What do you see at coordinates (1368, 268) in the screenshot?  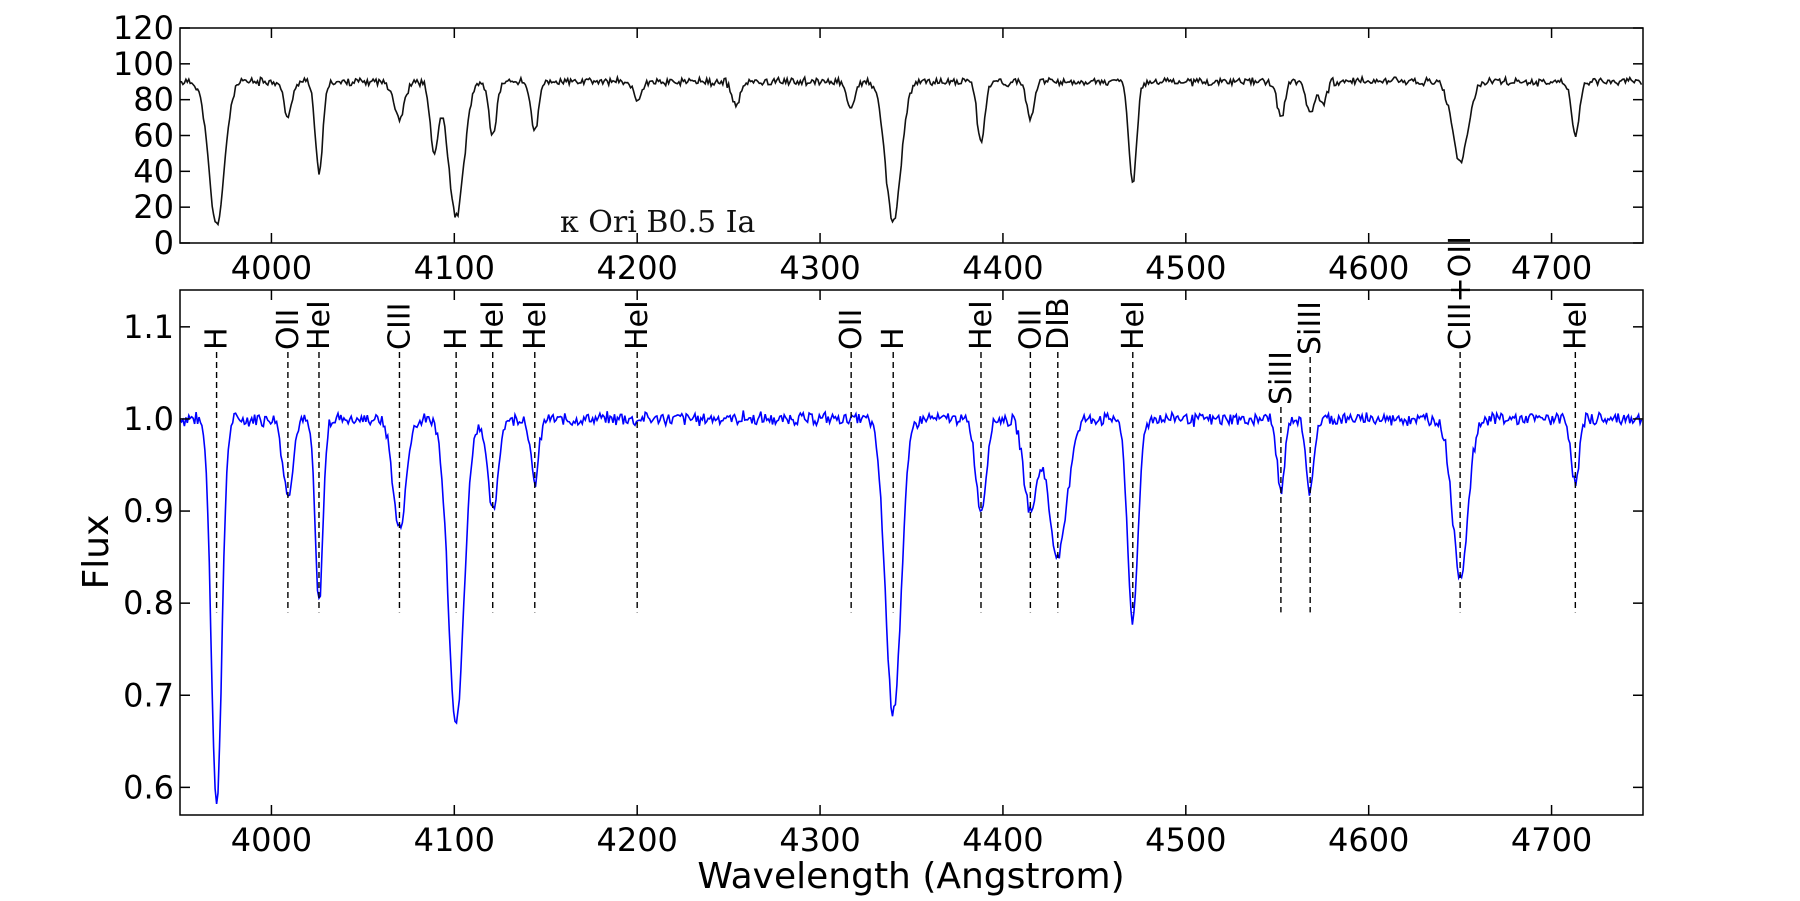 I see `top-x-tick-label: 4600` at bounding box center [1368, 268].